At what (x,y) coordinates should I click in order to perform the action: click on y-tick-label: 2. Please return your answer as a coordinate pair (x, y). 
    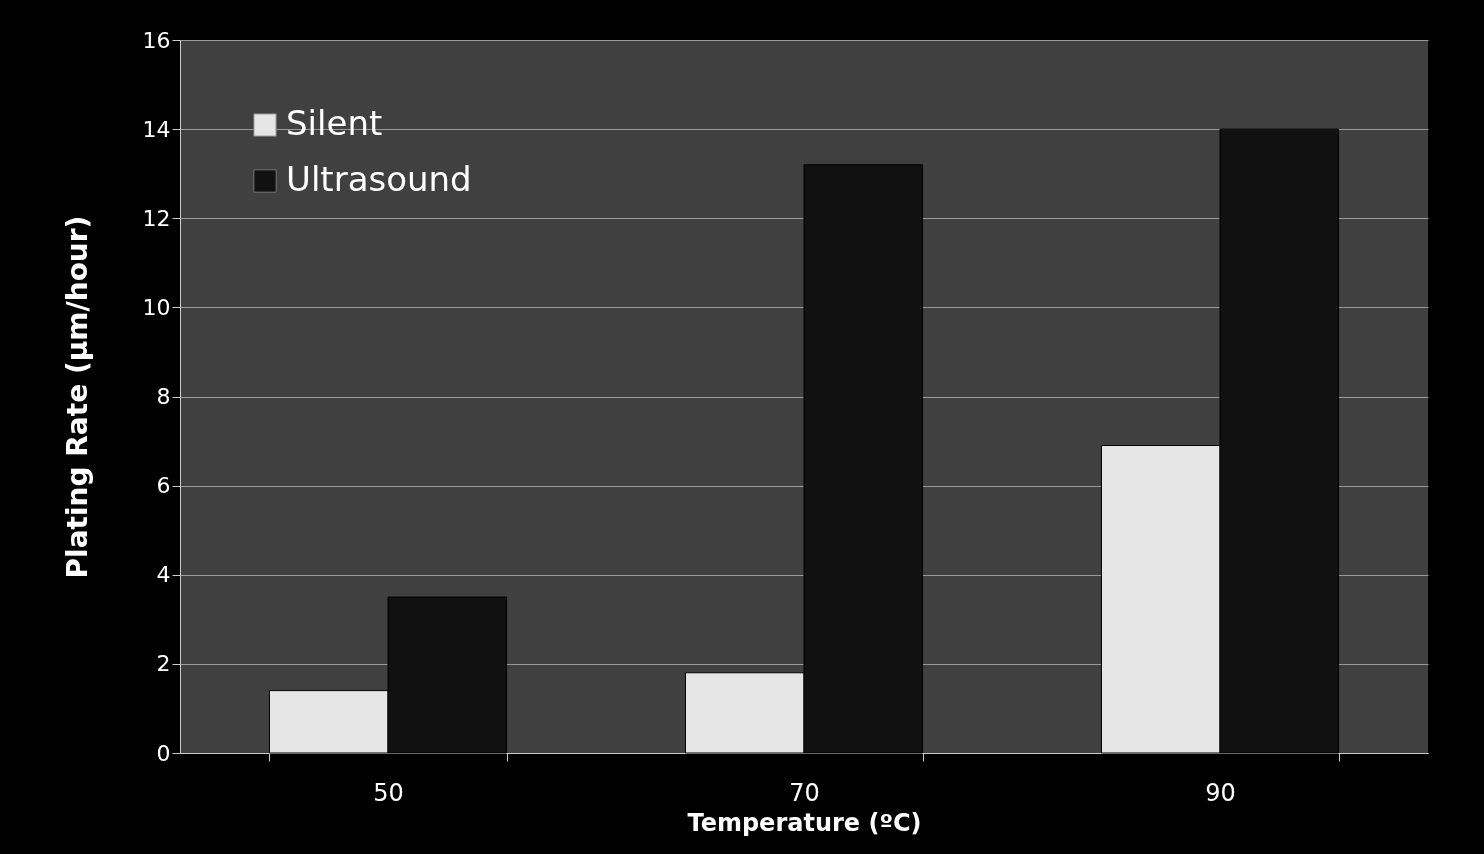
    Looking at the image, I should click on (163, 664).